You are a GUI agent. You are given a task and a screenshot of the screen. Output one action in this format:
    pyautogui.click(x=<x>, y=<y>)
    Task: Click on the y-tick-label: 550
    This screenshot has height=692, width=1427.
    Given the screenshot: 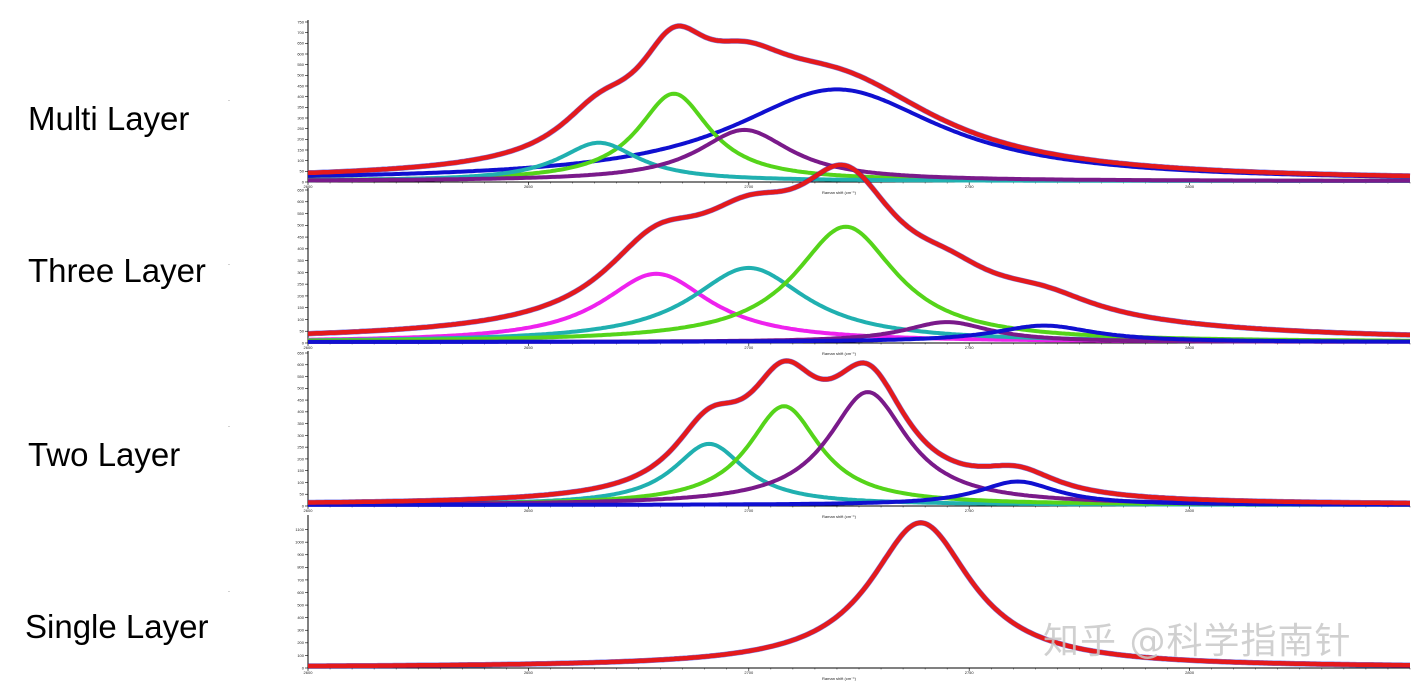 What is the action you would take?
    pyautogui.click(x=300, y=64)
    